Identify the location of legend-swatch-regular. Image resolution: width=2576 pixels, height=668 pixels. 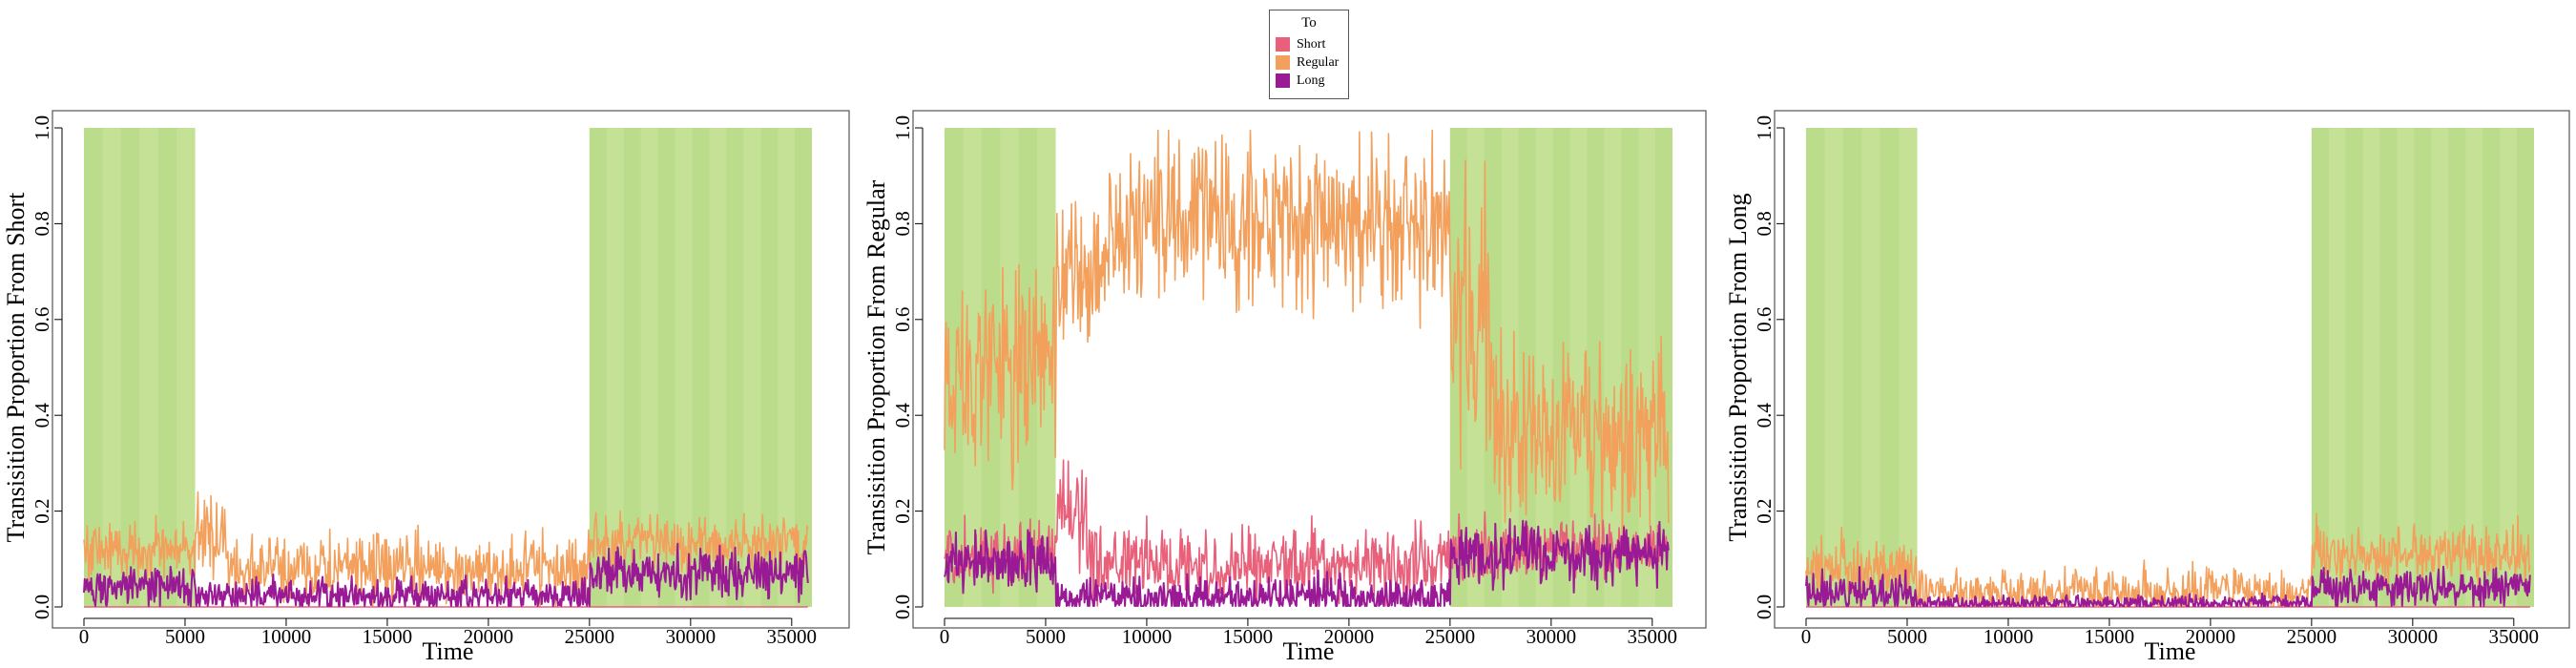
(1283, 62).